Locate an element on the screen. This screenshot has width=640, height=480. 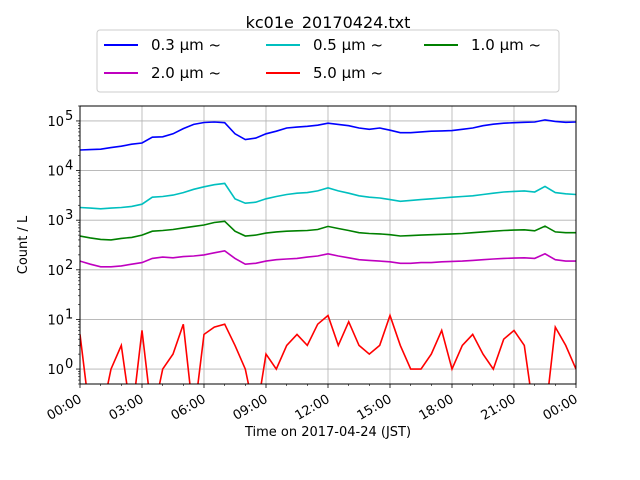
legend-label-4: 5.0 μm ~ is located at coordinates (348, 73).